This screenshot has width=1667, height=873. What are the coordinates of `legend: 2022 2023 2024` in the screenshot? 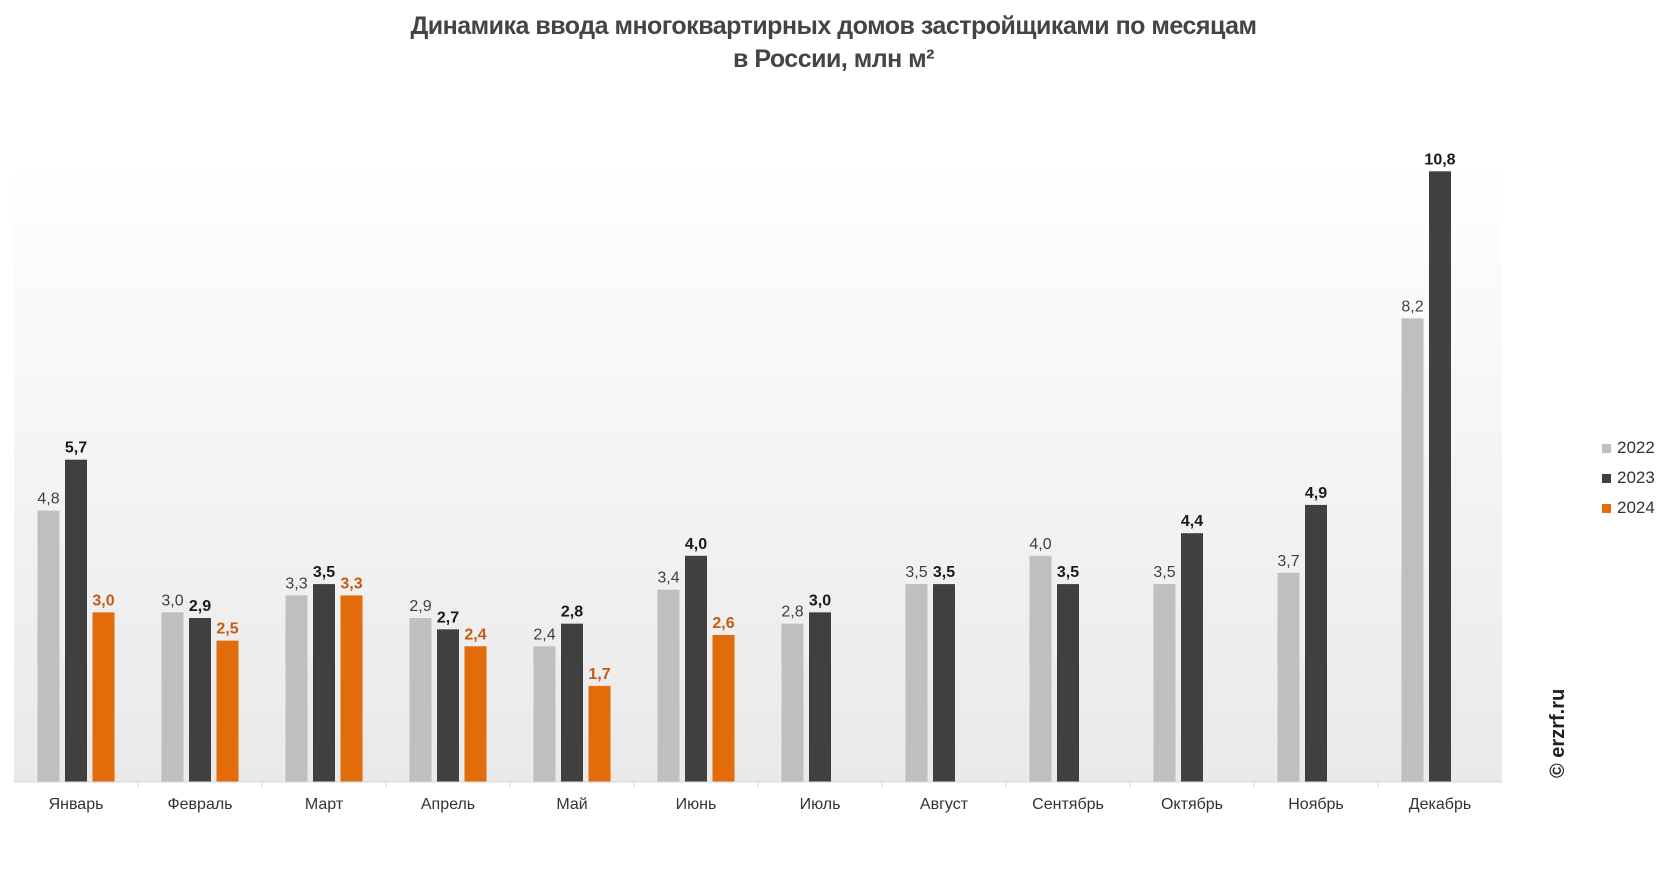 It's located at (1628, 478).